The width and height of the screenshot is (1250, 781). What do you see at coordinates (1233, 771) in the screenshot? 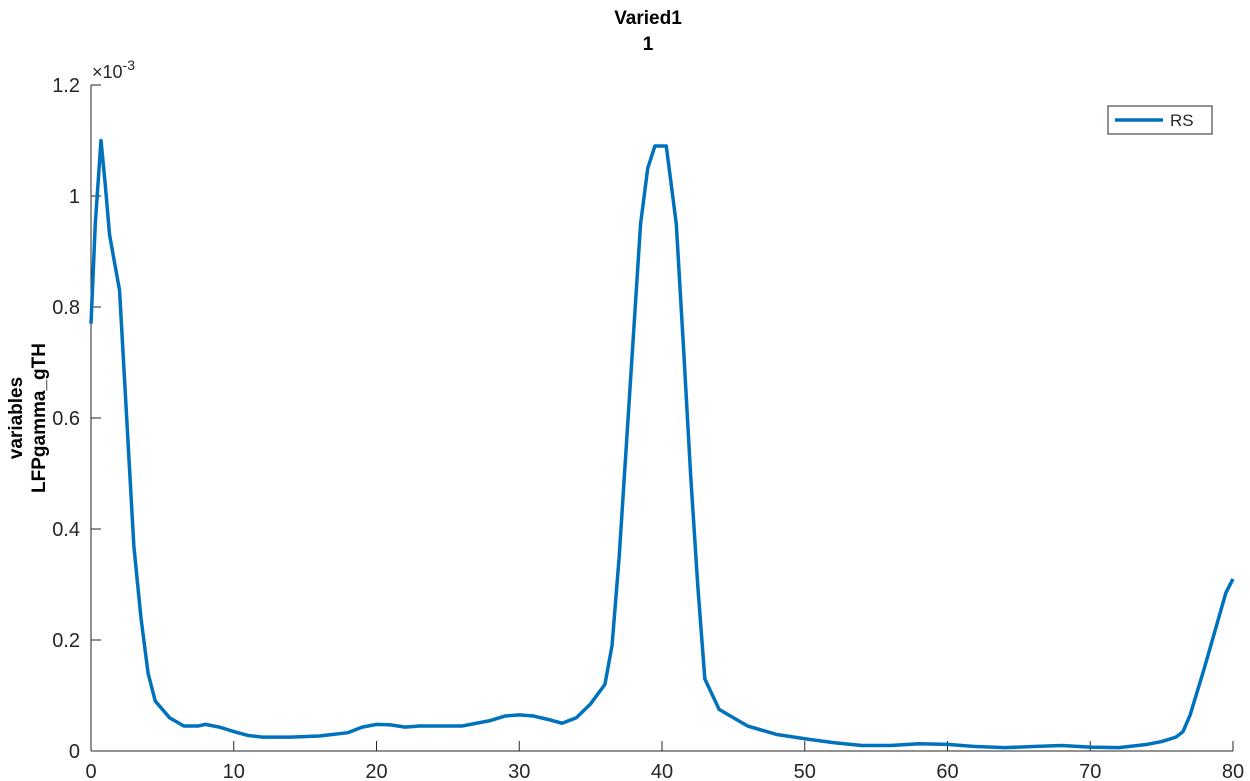
I see `x-tick-label: 80` at bounding box center [1233, 771].